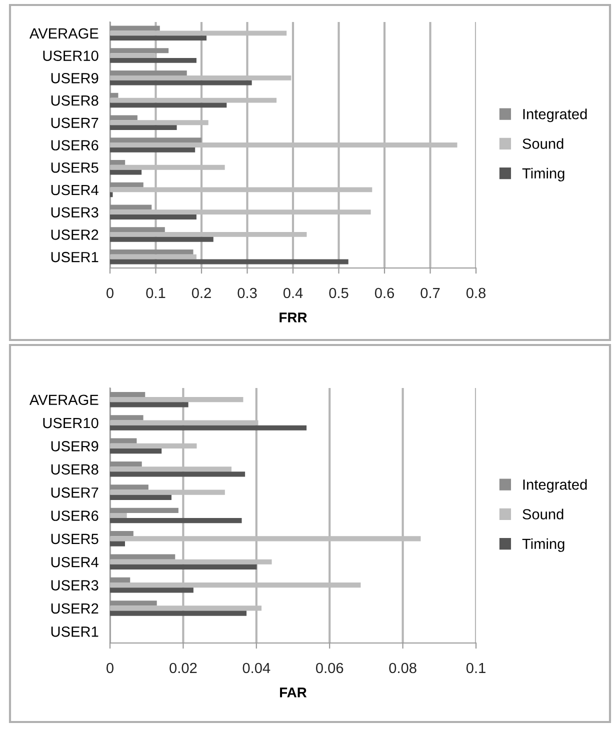 This screenshot has width=613, height=732. What do you see at coordinates (256, 668) in the screenshot?
I see `x-tick-label: 0.04` at bounding box center [256, 668].